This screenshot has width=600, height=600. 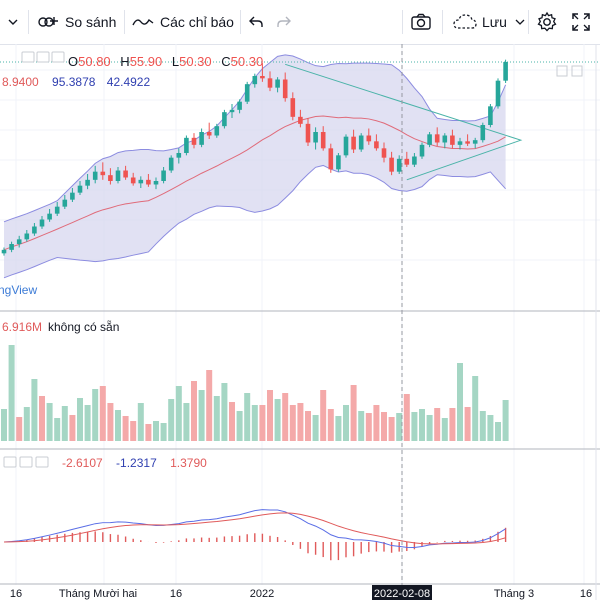 I want to click on volume-value: 6.916M, so click(x=22, y=327).